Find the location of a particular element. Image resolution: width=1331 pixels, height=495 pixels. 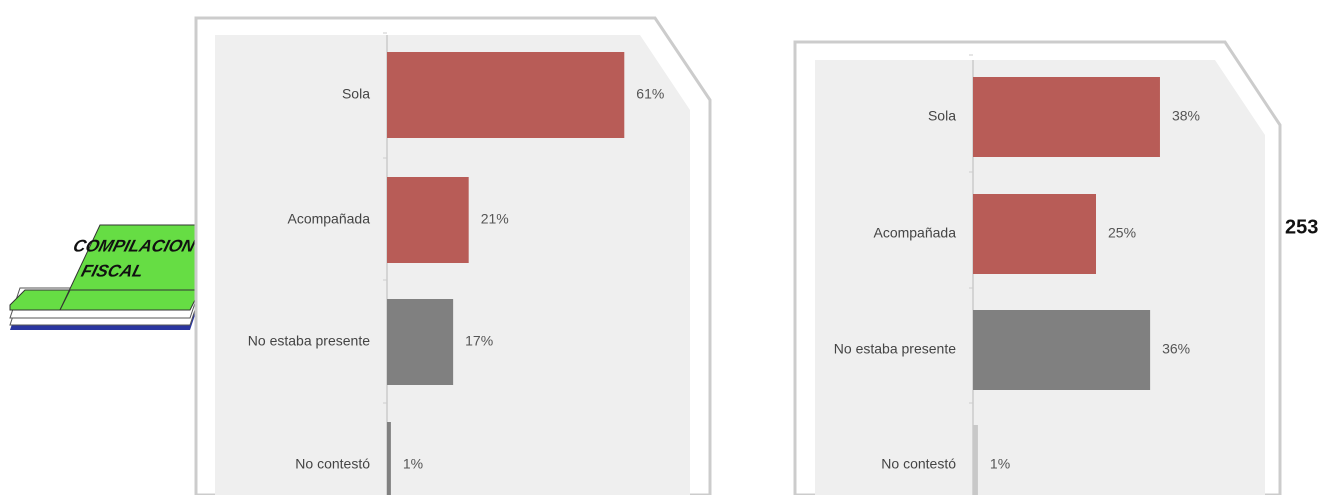

logo-text: FISCAL is located at coordinates (112, 271).